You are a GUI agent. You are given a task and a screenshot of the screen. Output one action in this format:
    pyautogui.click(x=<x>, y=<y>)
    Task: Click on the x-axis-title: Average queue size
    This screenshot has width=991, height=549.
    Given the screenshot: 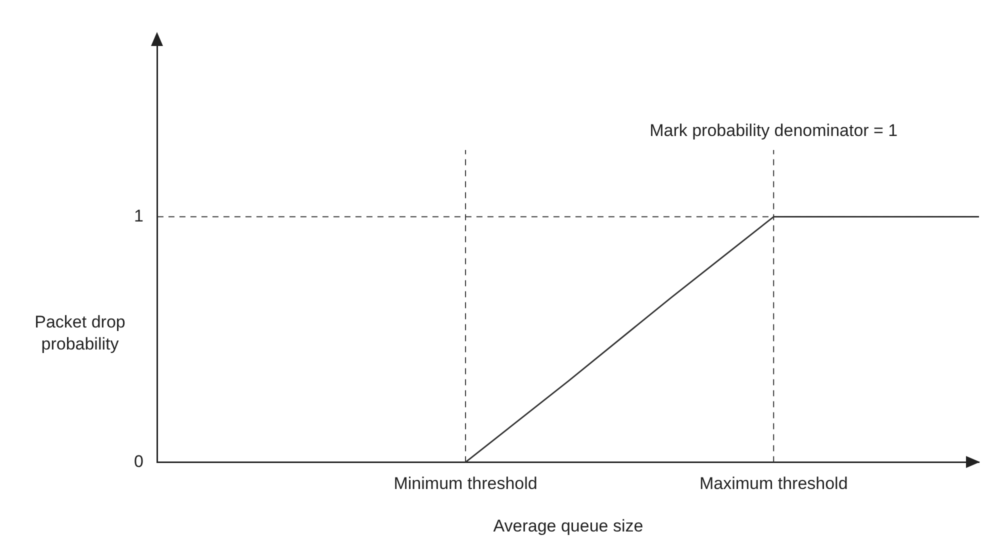 What is the action you would take?
    pyautogui.click(x=568, y=526)
    